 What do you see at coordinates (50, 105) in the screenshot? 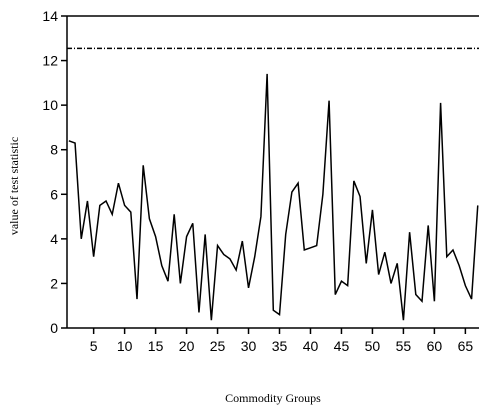
I see `y-tick-label: 10` at bounding box center [50, 105].